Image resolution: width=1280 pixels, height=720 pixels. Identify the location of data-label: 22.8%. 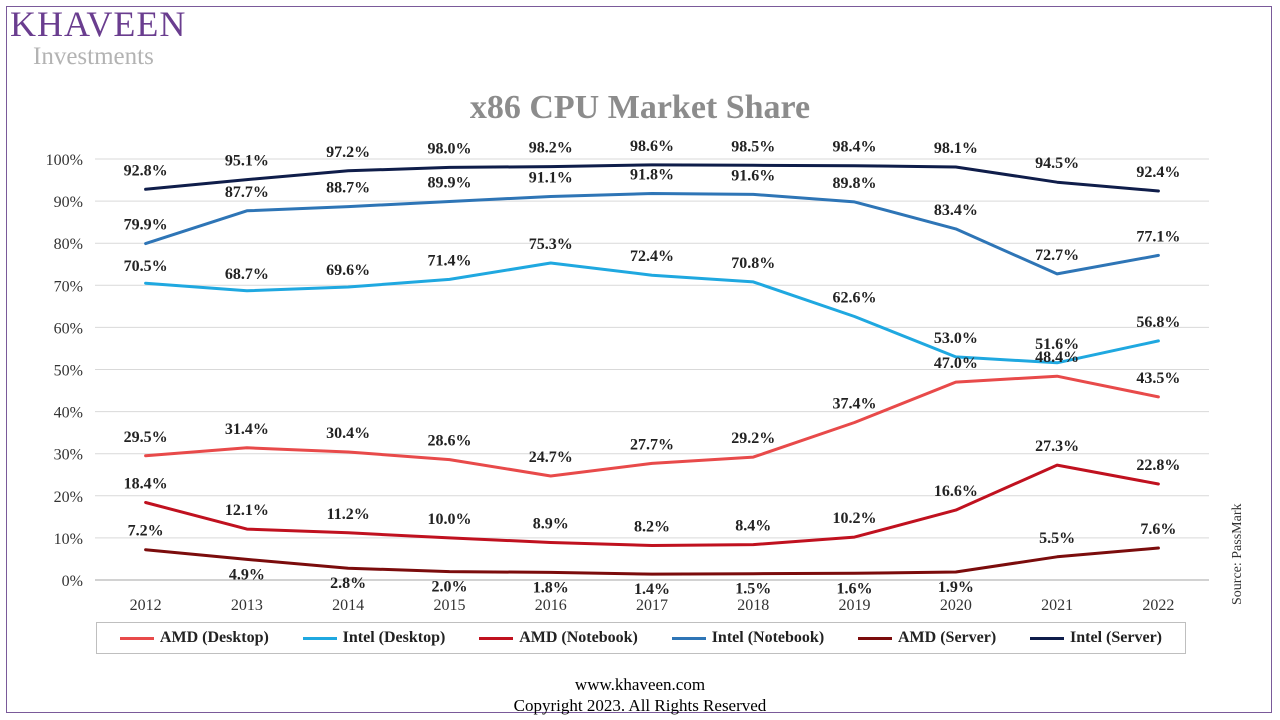
(1158, 465).